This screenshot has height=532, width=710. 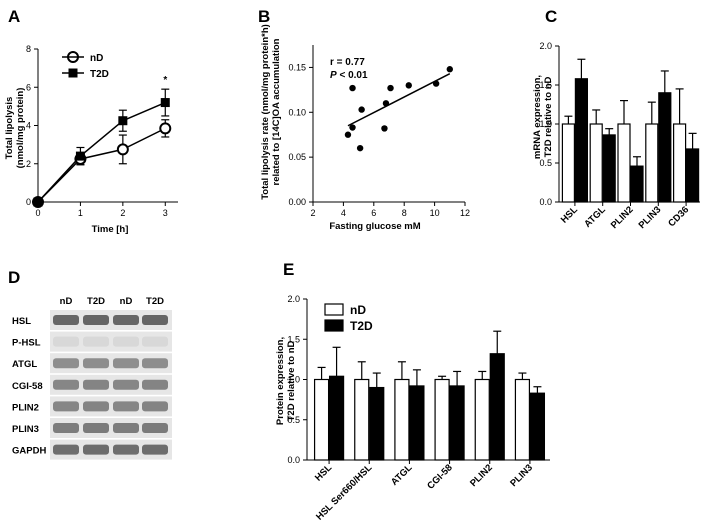 I want to click on panel-b-y-tick-label: 0.15, so click(x=297, y=67).